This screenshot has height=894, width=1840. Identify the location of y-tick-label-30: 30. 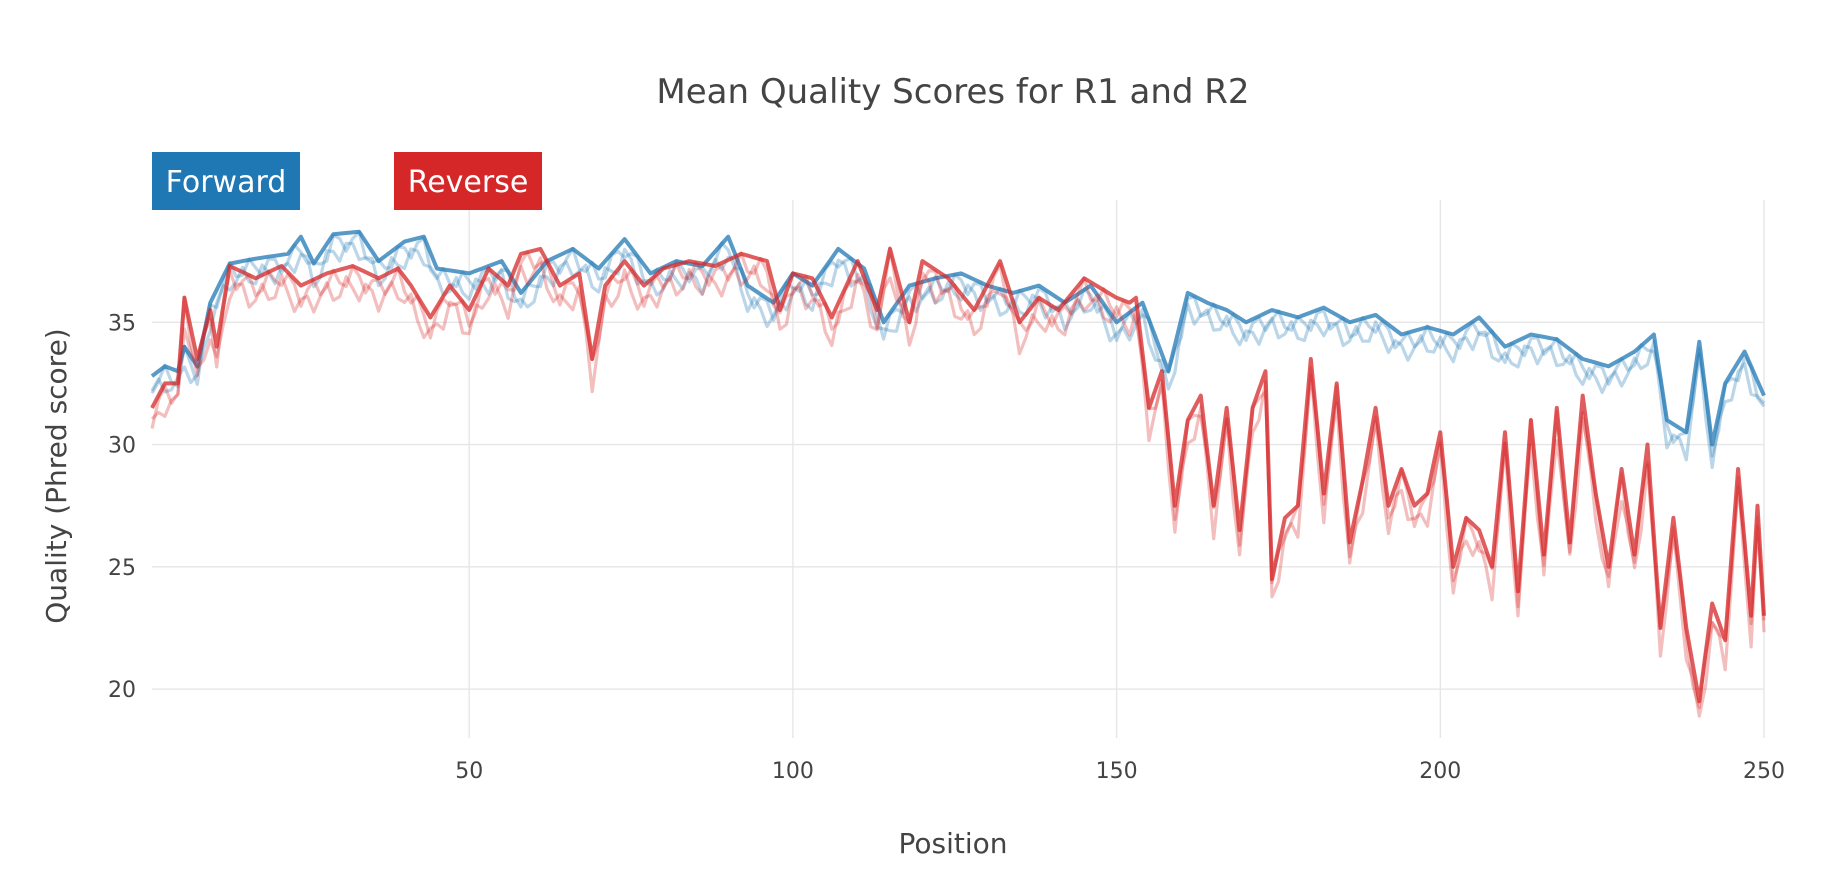
(122, 446).